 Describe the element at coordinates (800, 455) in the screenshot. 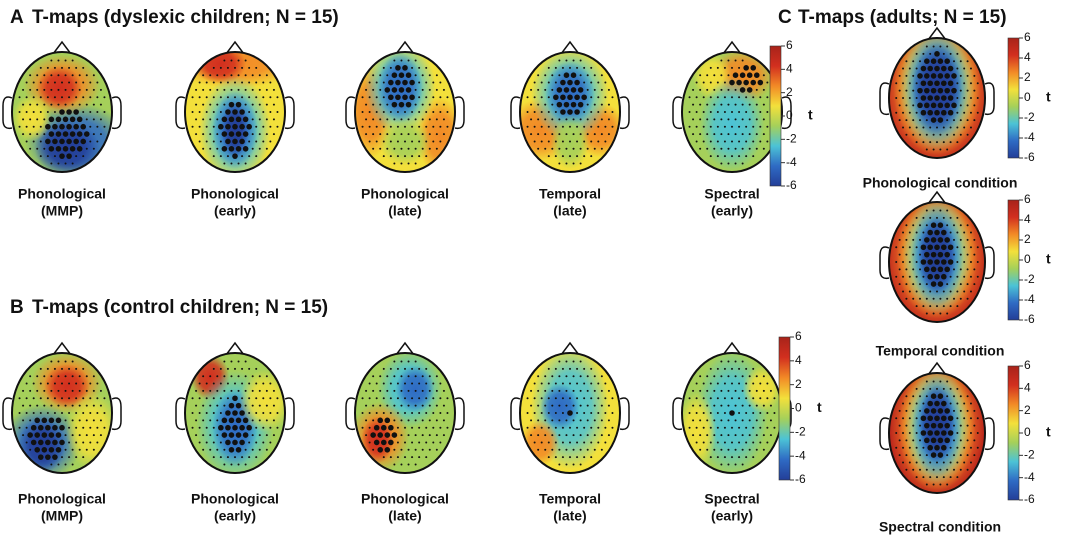

I see `colorbar-tick-label: -4` at that location.